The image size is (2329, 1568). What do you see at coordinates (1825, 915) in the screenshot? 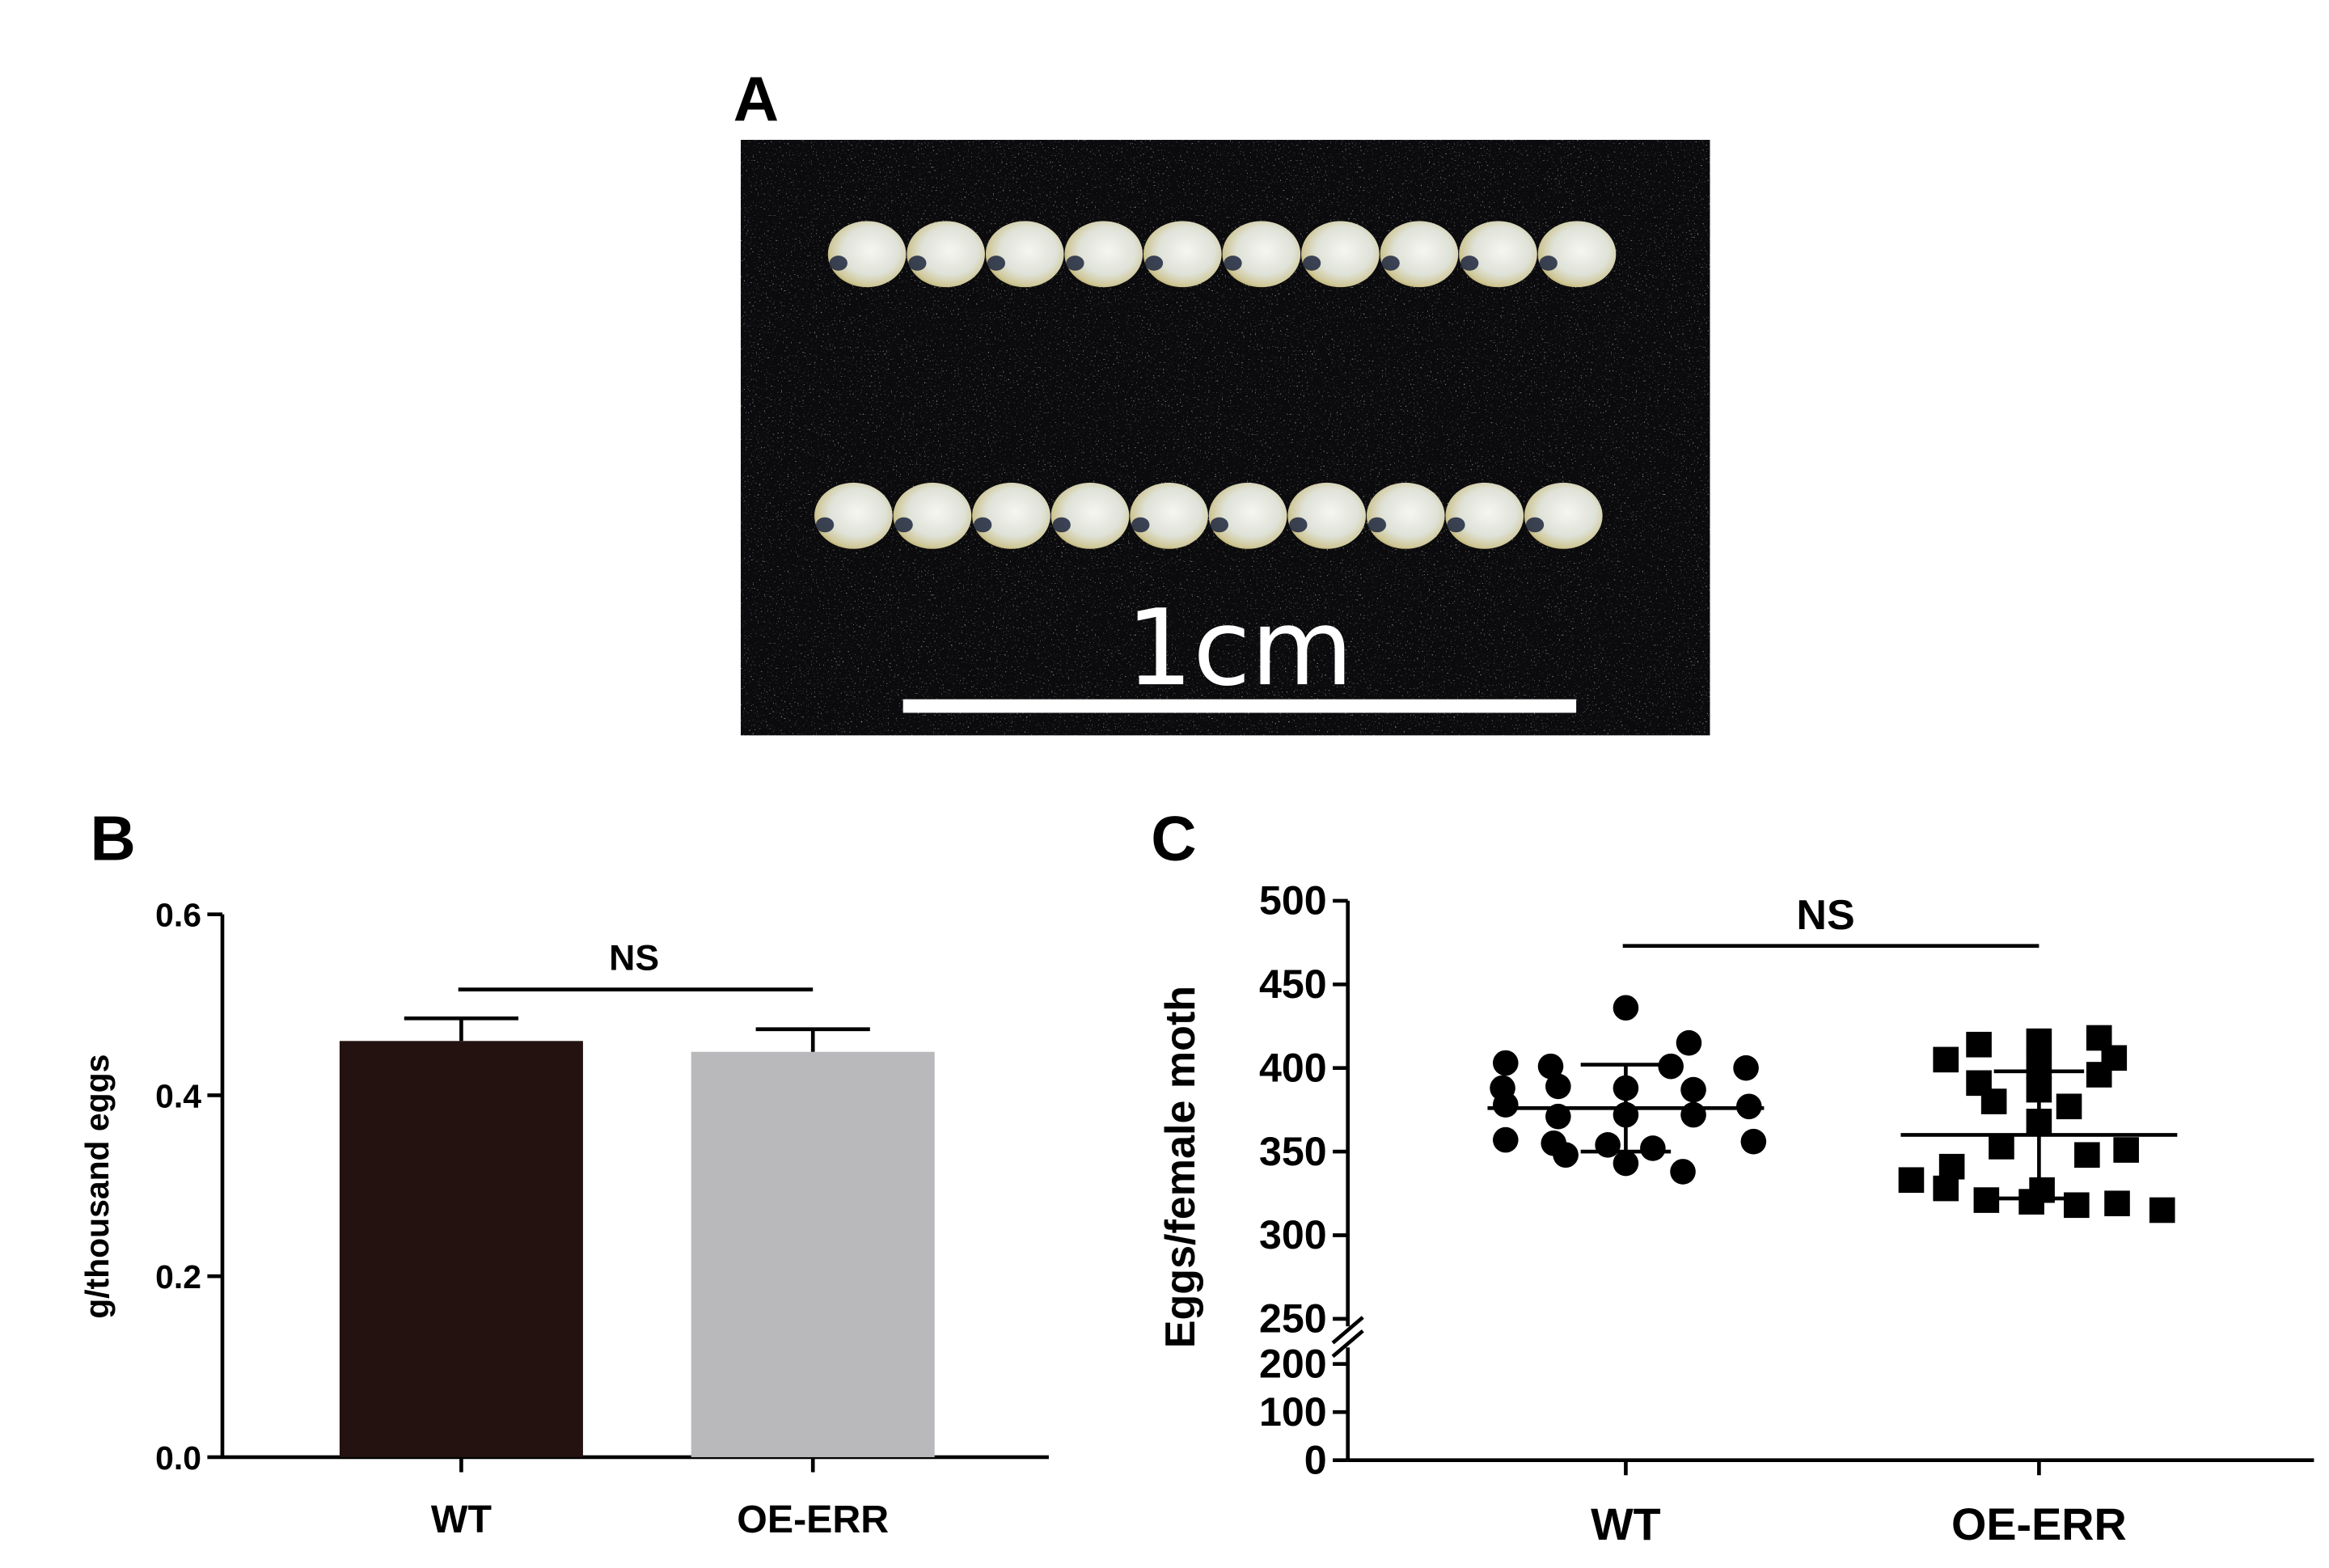
I see `chart-c-significance-label: NS` at bounding box center [1825, 915].